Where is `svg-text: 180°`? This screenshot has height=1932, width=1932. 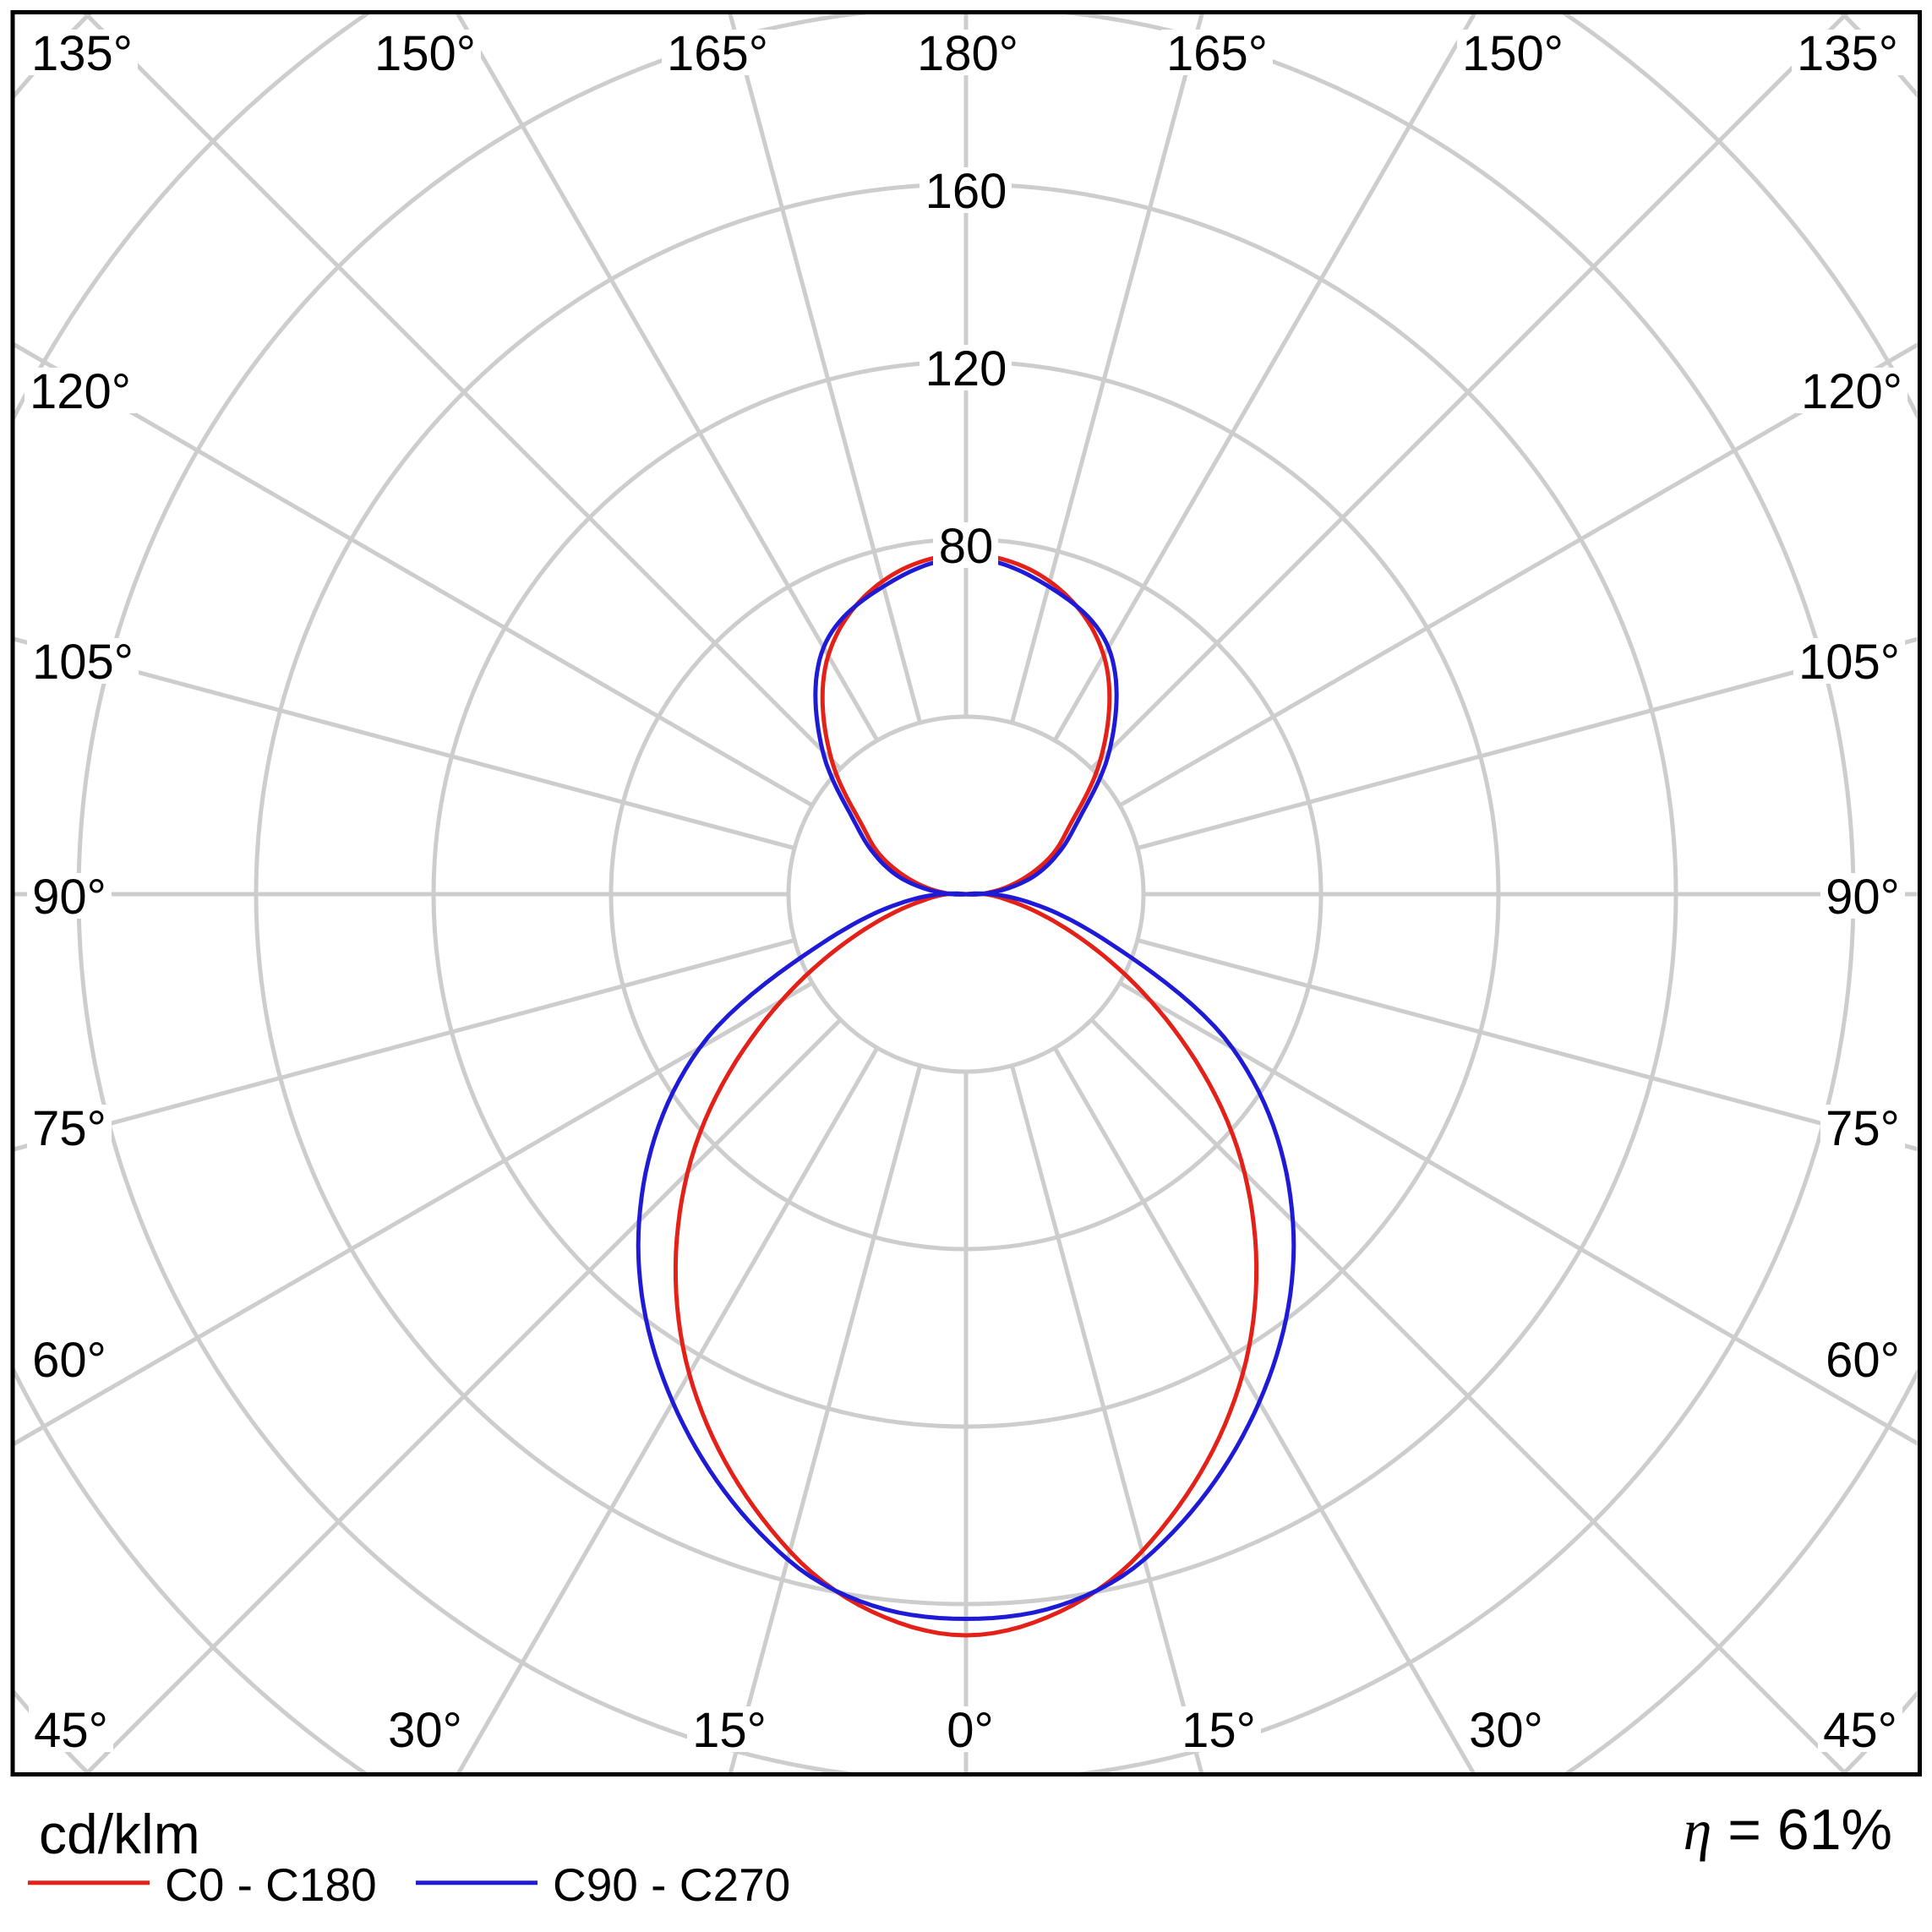
svg-text: 180° is located at coordinates (968, 53).